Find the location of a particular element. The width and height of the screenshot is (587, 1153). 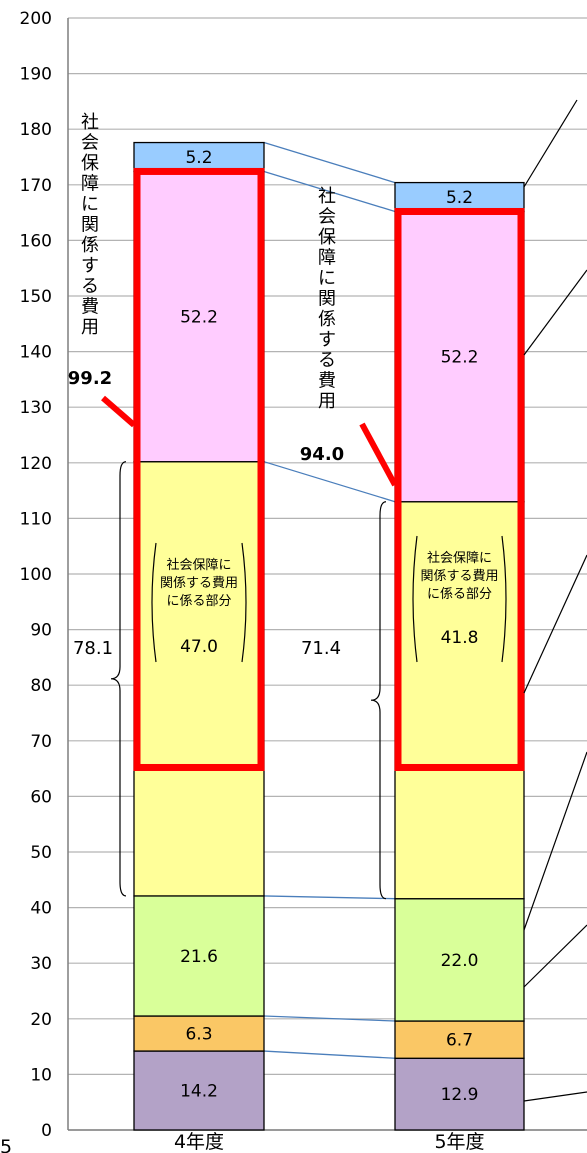

y-tick-label: 200 is located at coordinates (36, 19).